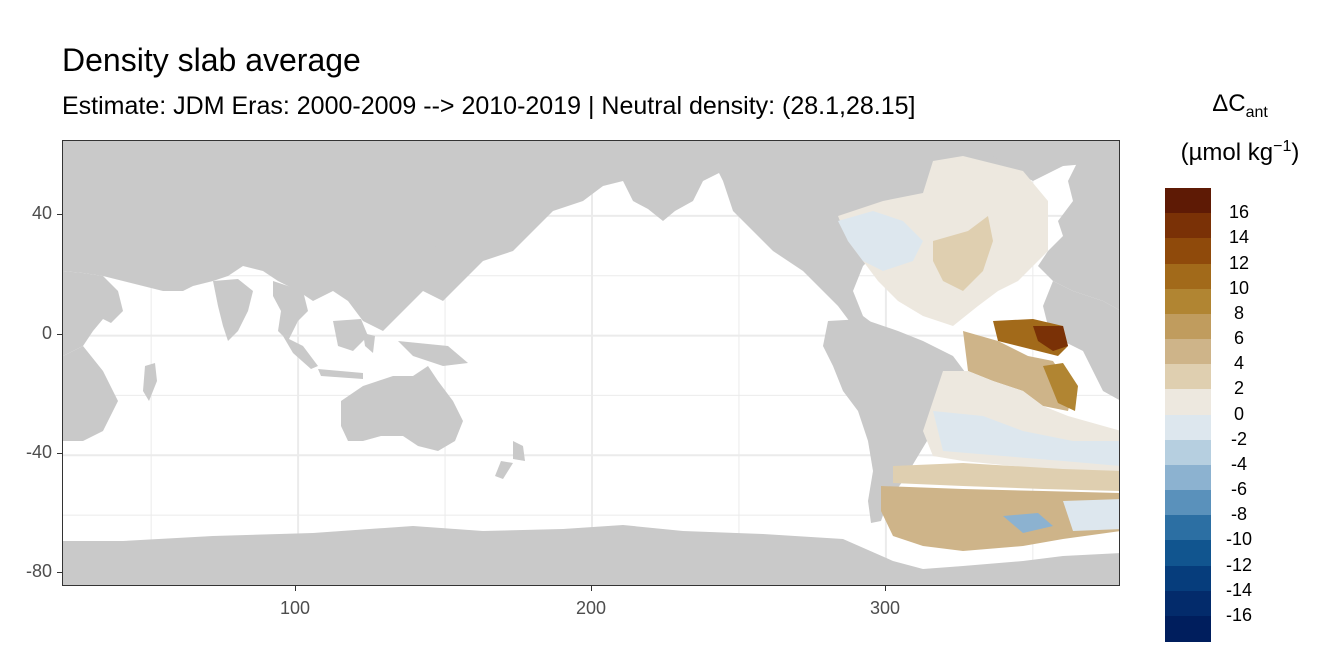 The image size is (1344, 672). I want to click on land-antarctica, so click(591, 555).